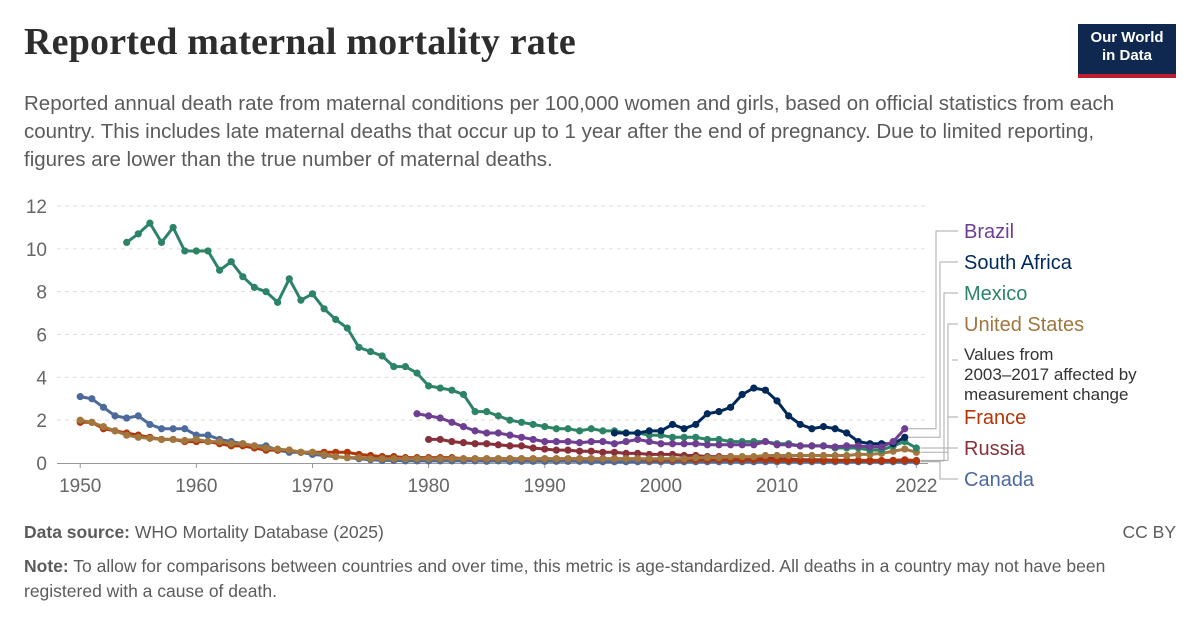  What do you see at coordinates (1127, 76) in the screenshot?
I see `logo-accent-bar` at bounding box center [1127, 76].